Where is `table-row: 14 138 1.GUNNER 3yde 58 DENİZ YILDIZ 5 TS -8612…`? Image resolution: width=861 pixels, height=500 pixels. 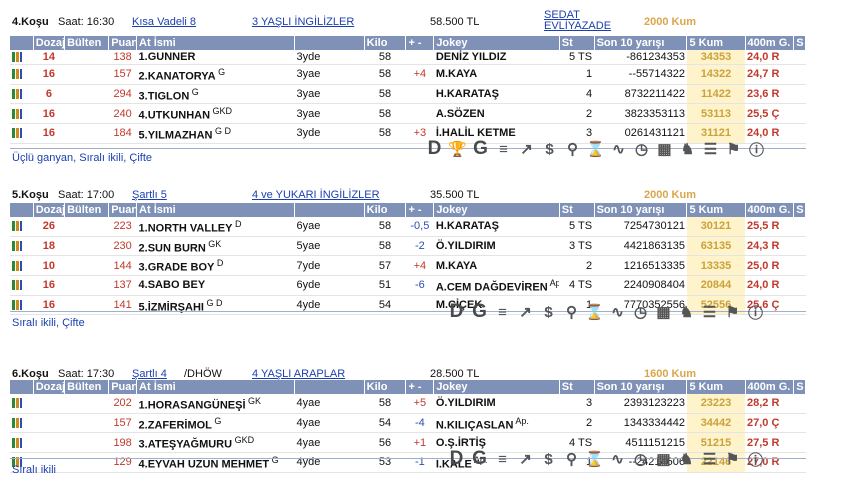 table-row: 14 138 1.GUNNER 3yde 58 DENİZ YILDIZ 5 TS -8612… is located at coordinates (408, 57).